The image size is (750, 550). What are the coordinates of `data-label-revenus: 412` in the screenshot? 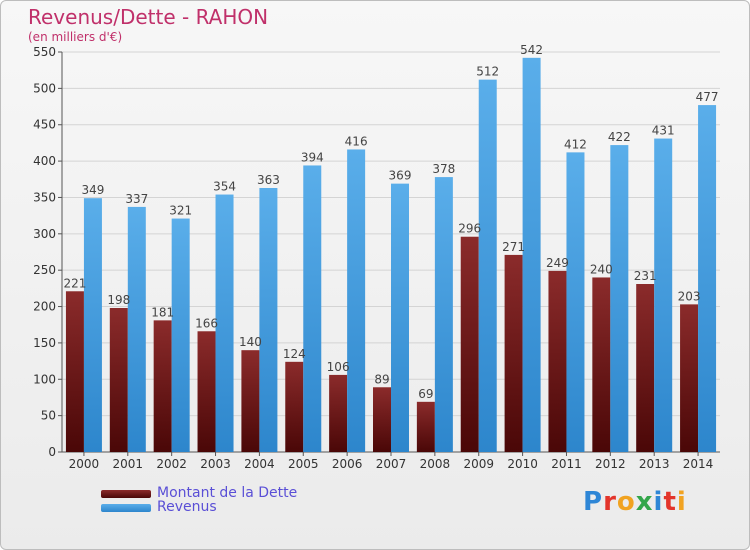 It's located at (575, 144).